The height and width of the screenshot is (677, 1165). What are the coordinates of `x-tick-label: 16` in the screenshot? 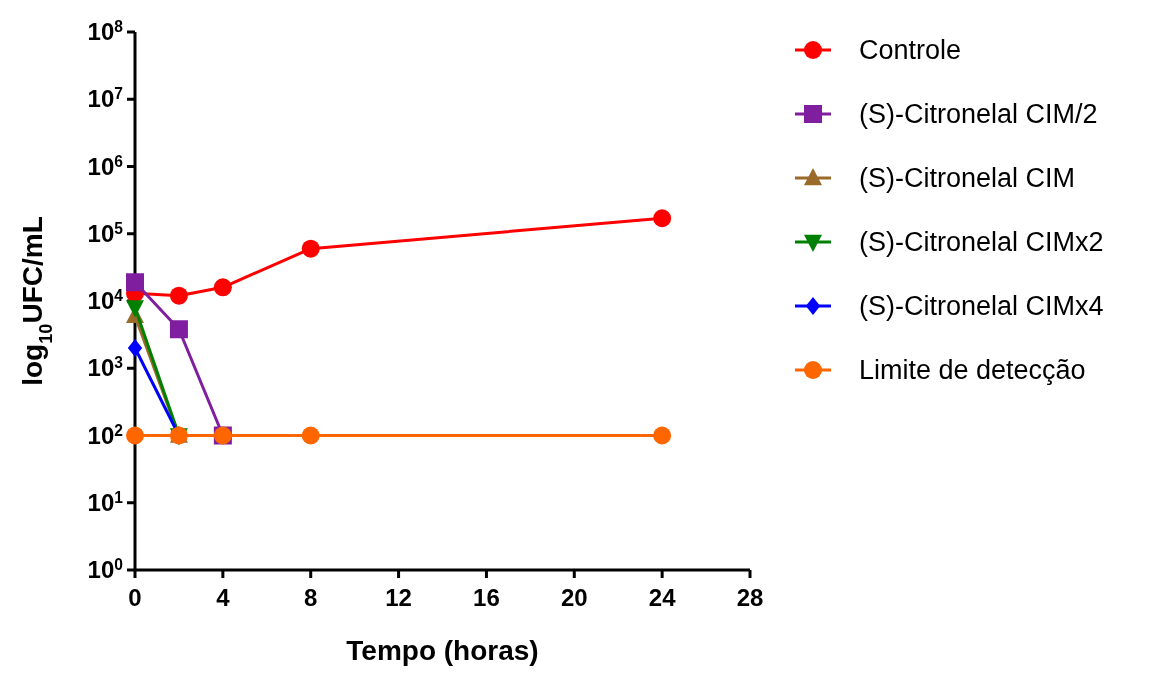 It's located at (486, 597).